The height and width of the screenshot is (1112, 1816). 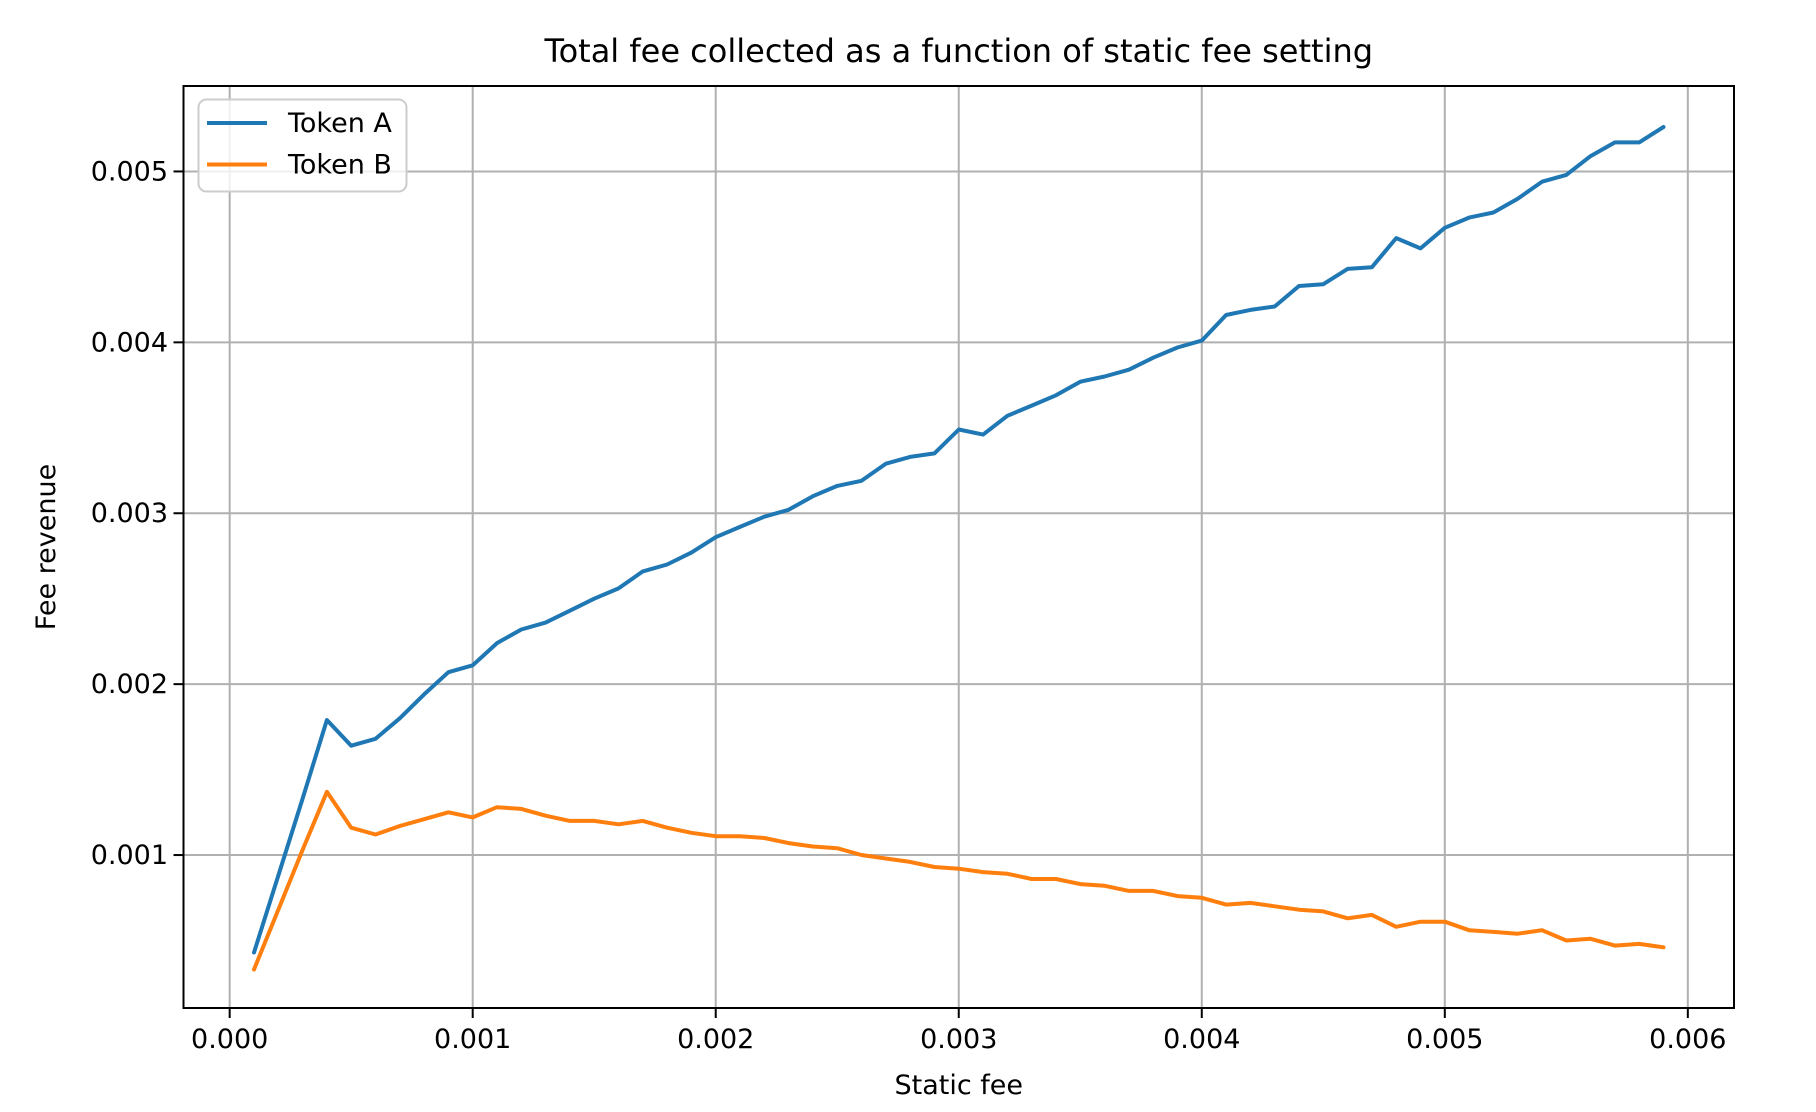 I want to click on y-axis-label: Fee revenue, so click(x=46, y=547).